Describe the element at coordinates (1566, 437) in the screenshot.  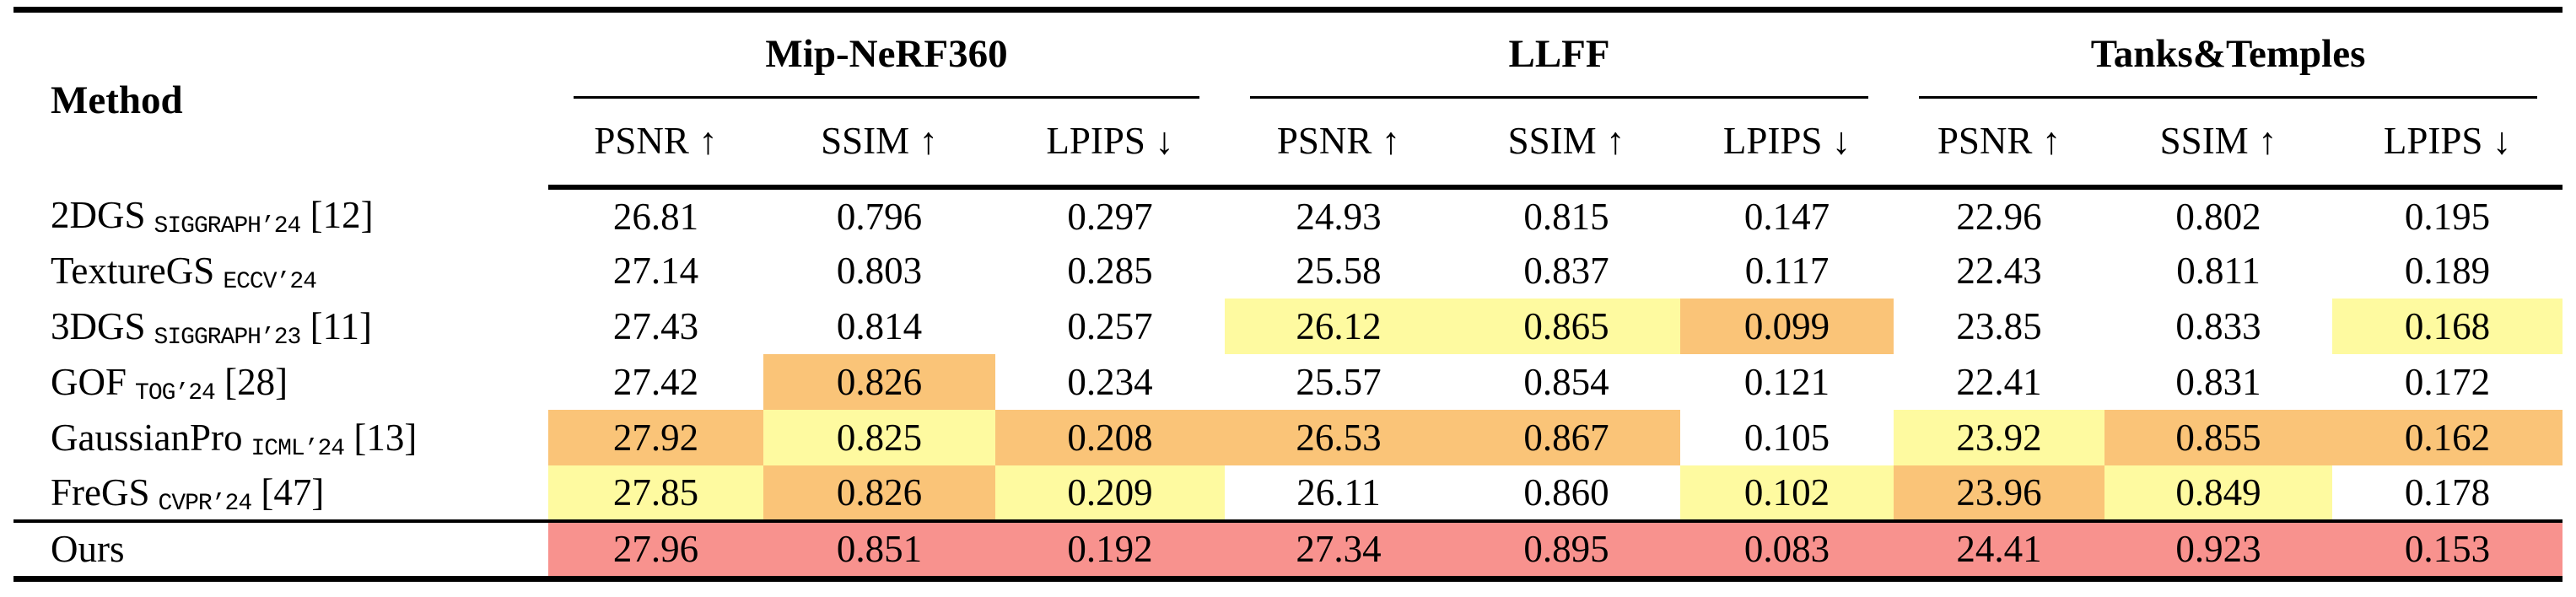
I see `metric-value-cell: 0.867` at that location.